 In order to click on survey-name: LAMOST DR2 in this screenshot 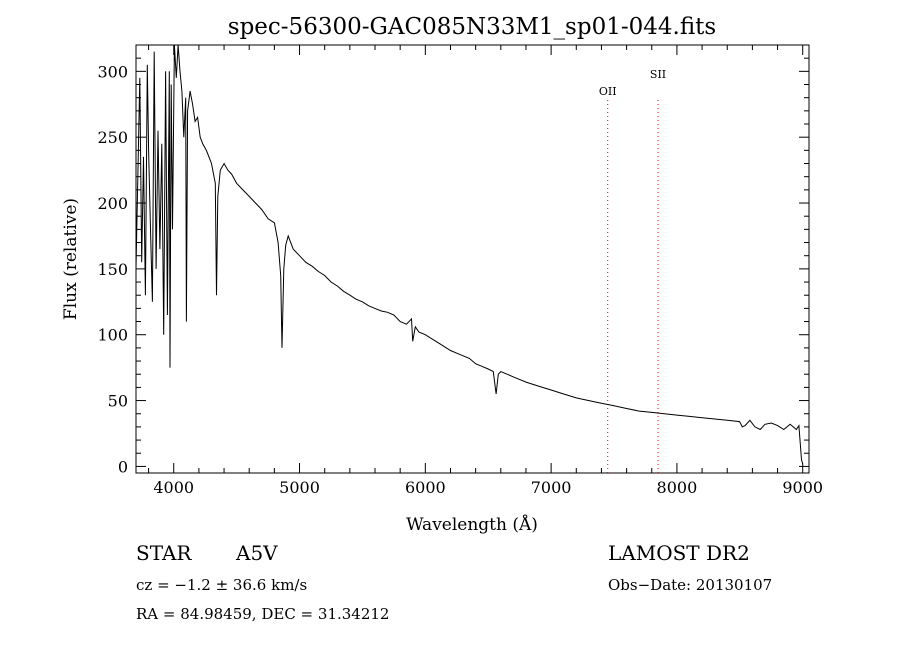, I will do `click(679, 553)`.